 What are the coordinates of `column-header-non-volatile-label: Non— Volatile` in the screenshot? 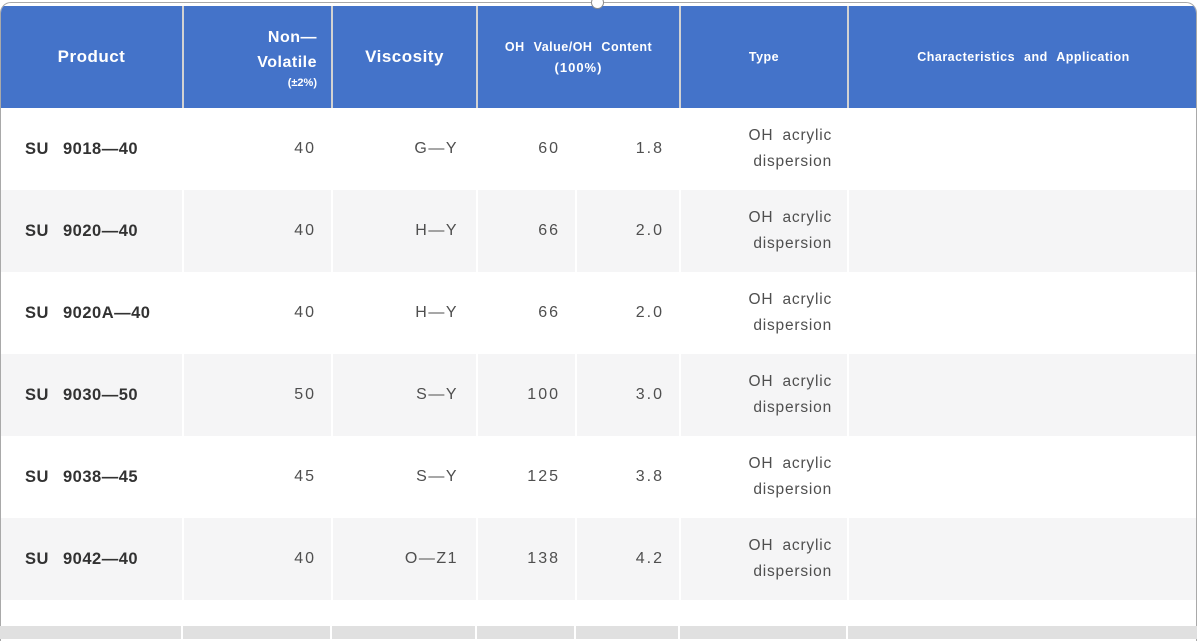 It's located at (287, 50).